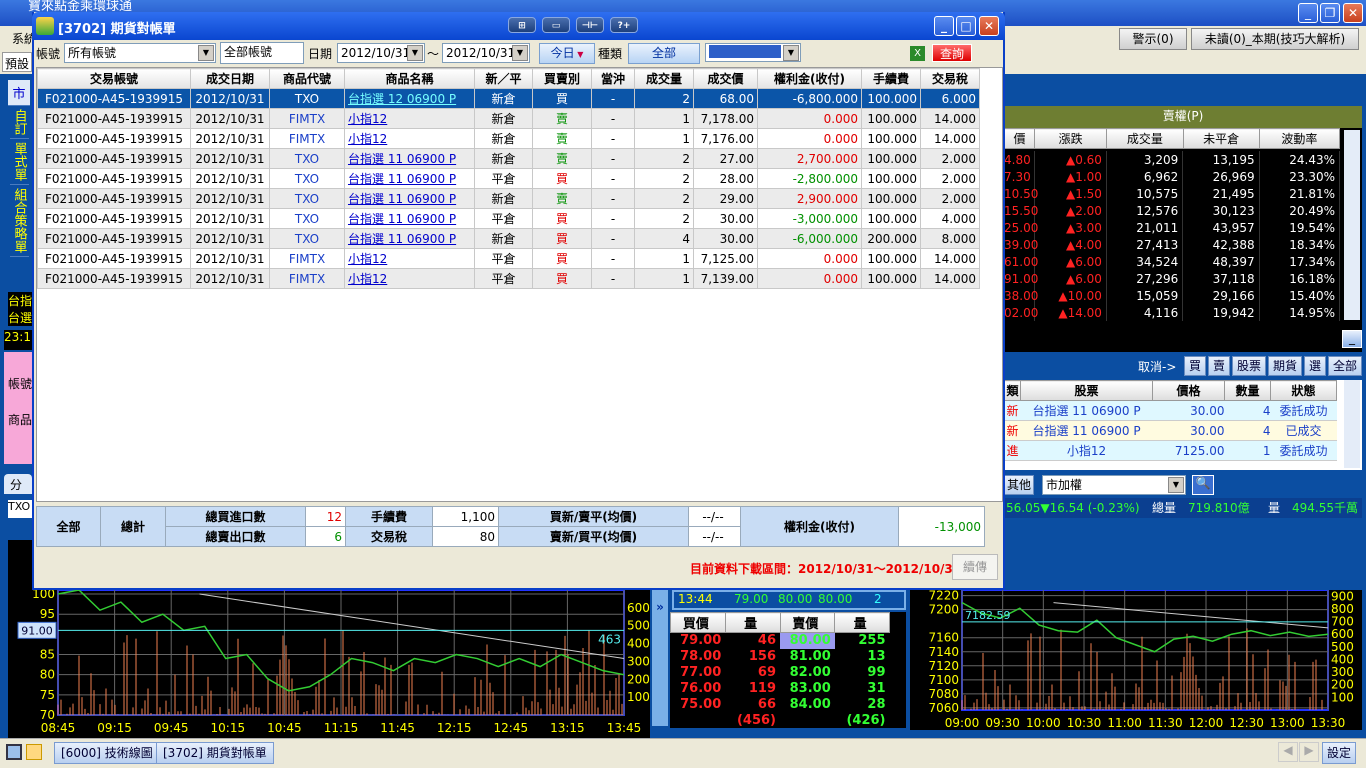 This screenshot has width=1366, height=768. Describe the element at coordinates (1172, 227) in the screenshot. I see `put-row: 25.00 ▲3.00 21,011 43,957 19.54%` at that location.